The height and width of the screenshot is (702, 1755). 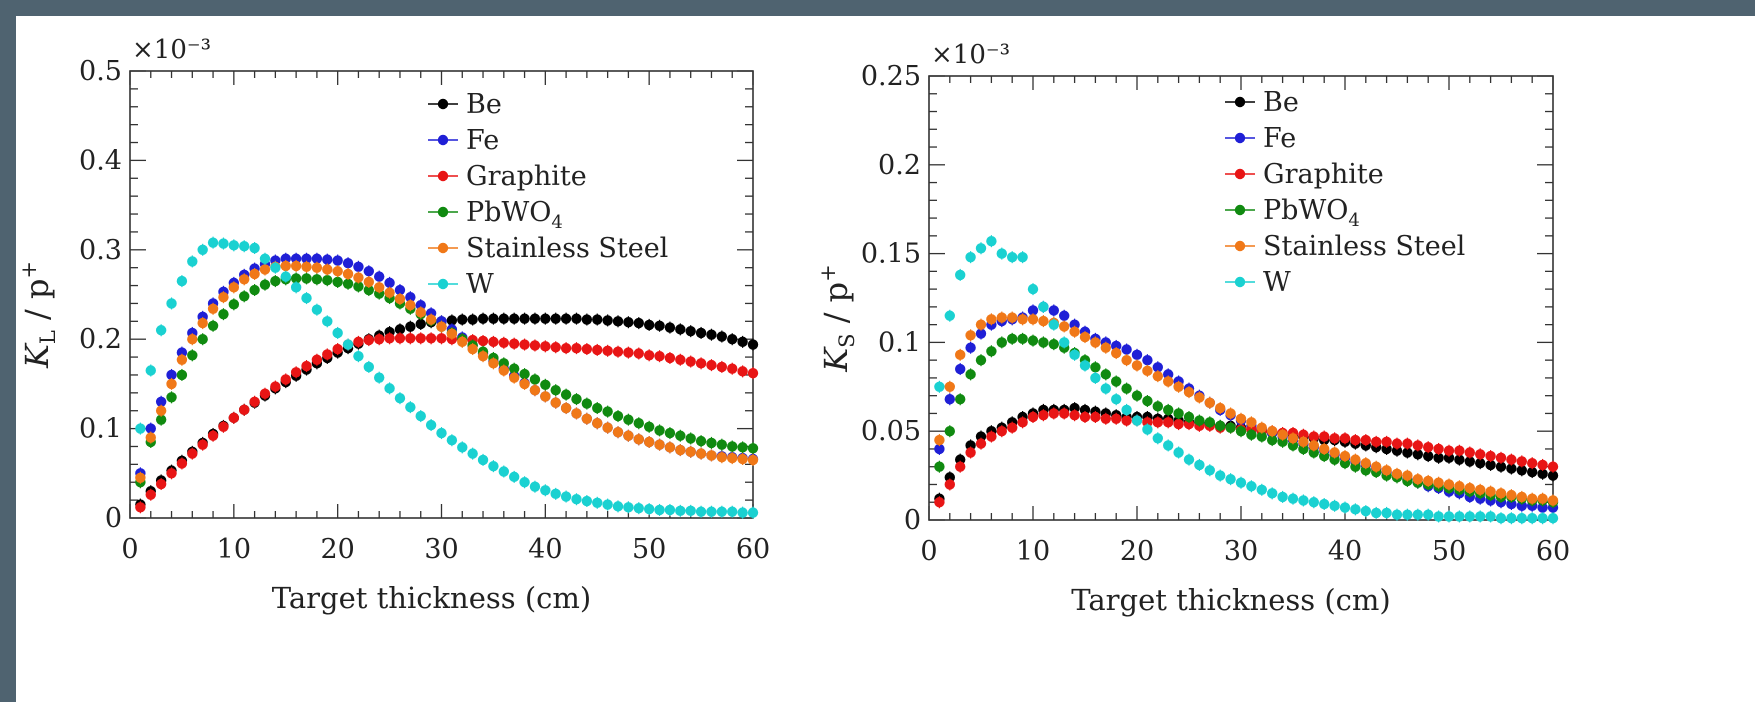 What do you see at coordinates (100, 429) in the screenshot?
I see `y-tick-label: 0.1` at bounding box center [100, 429].